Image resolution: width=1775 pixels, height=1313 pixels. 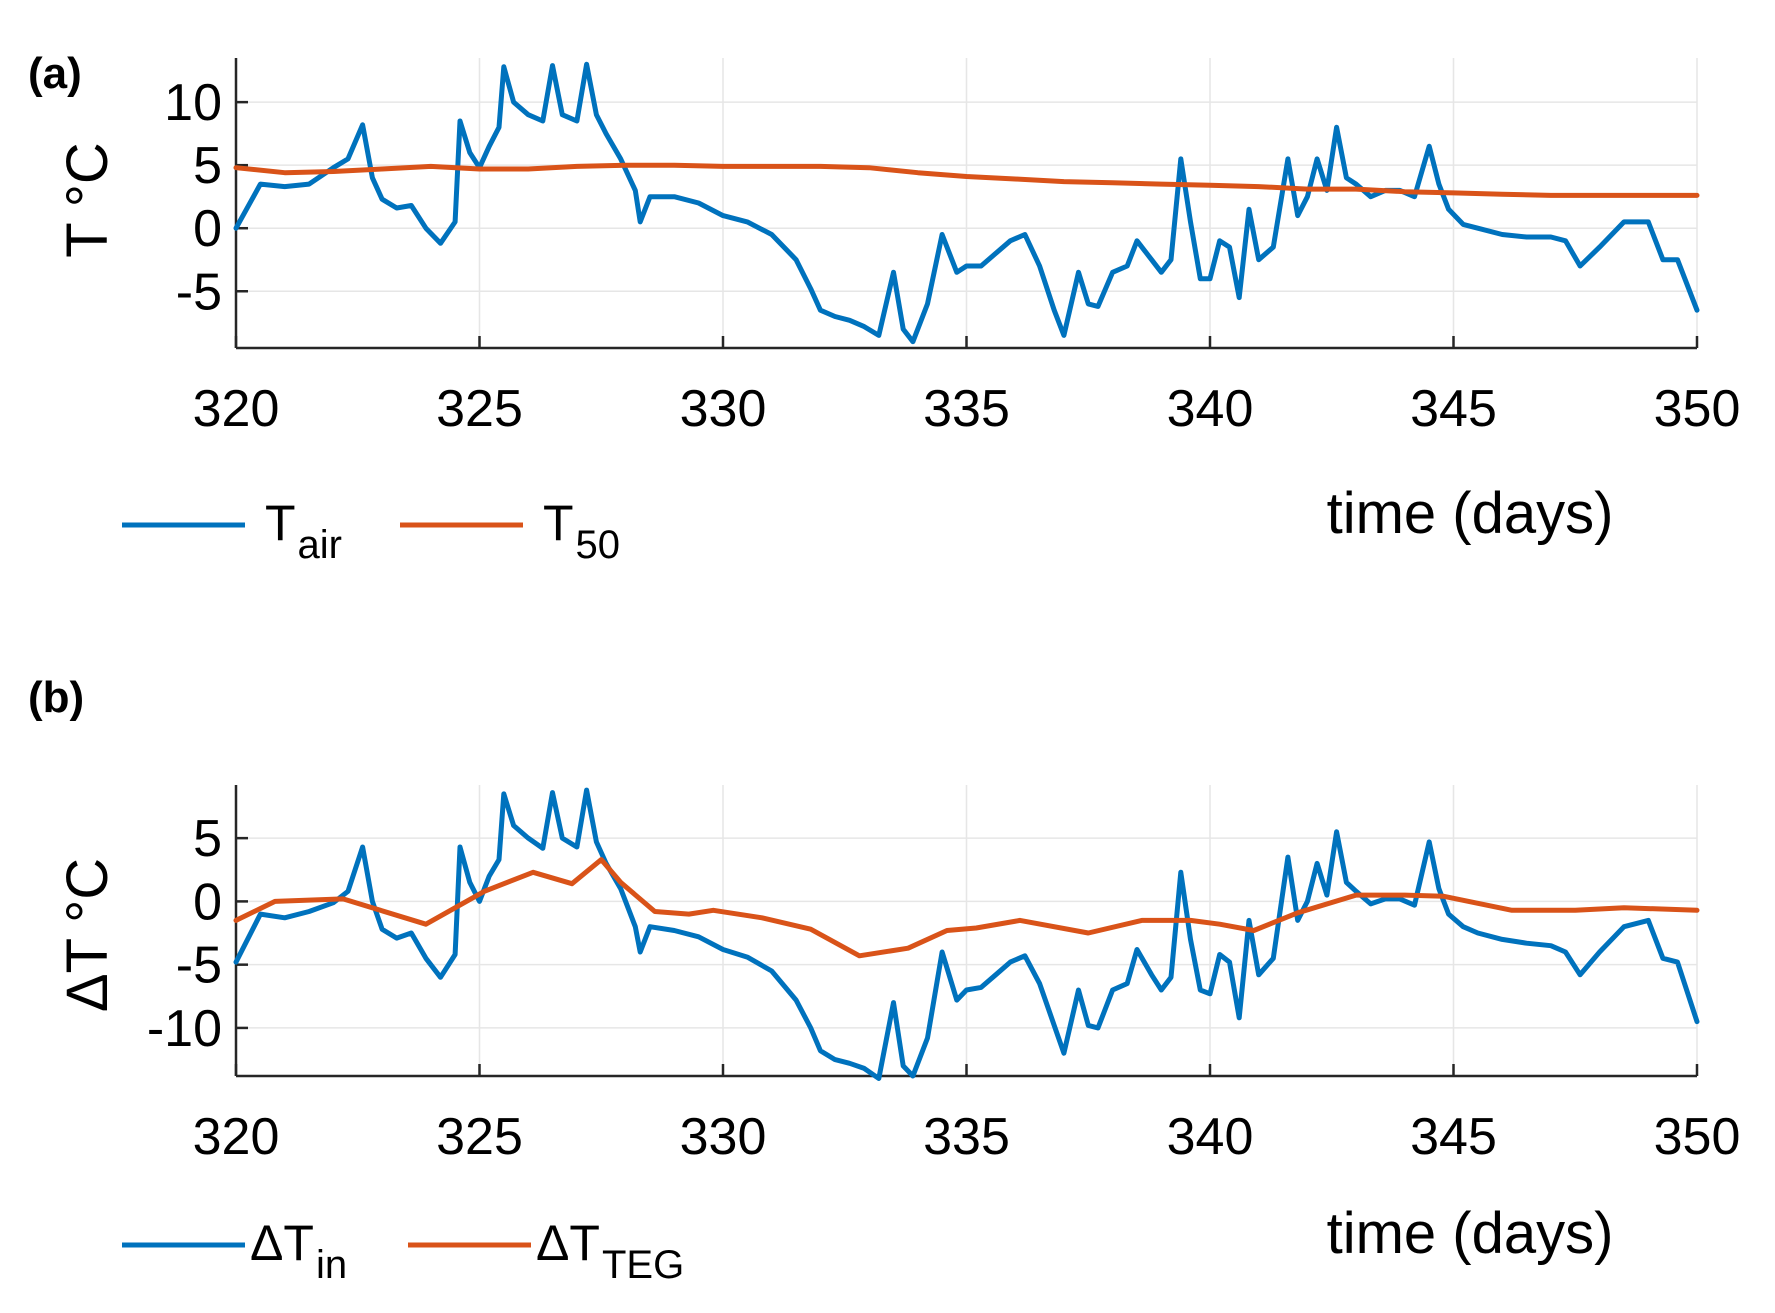 I want to click on svg-text: Tair, so click(x=303, y=531).